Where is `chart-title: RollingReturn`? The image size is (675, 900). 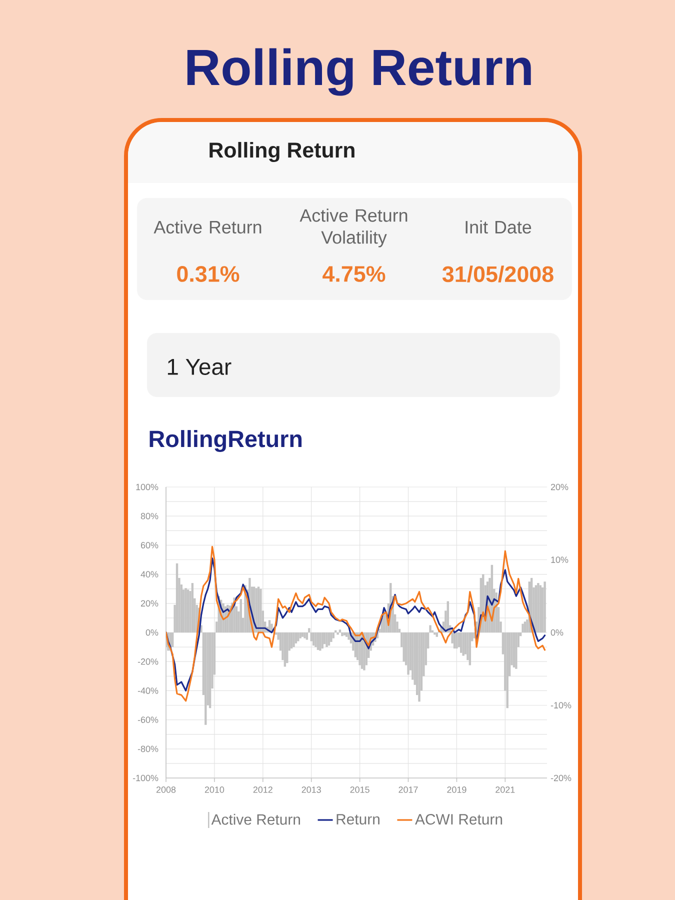
chart-title: RollingReturn is located at coordinates (226, 441).